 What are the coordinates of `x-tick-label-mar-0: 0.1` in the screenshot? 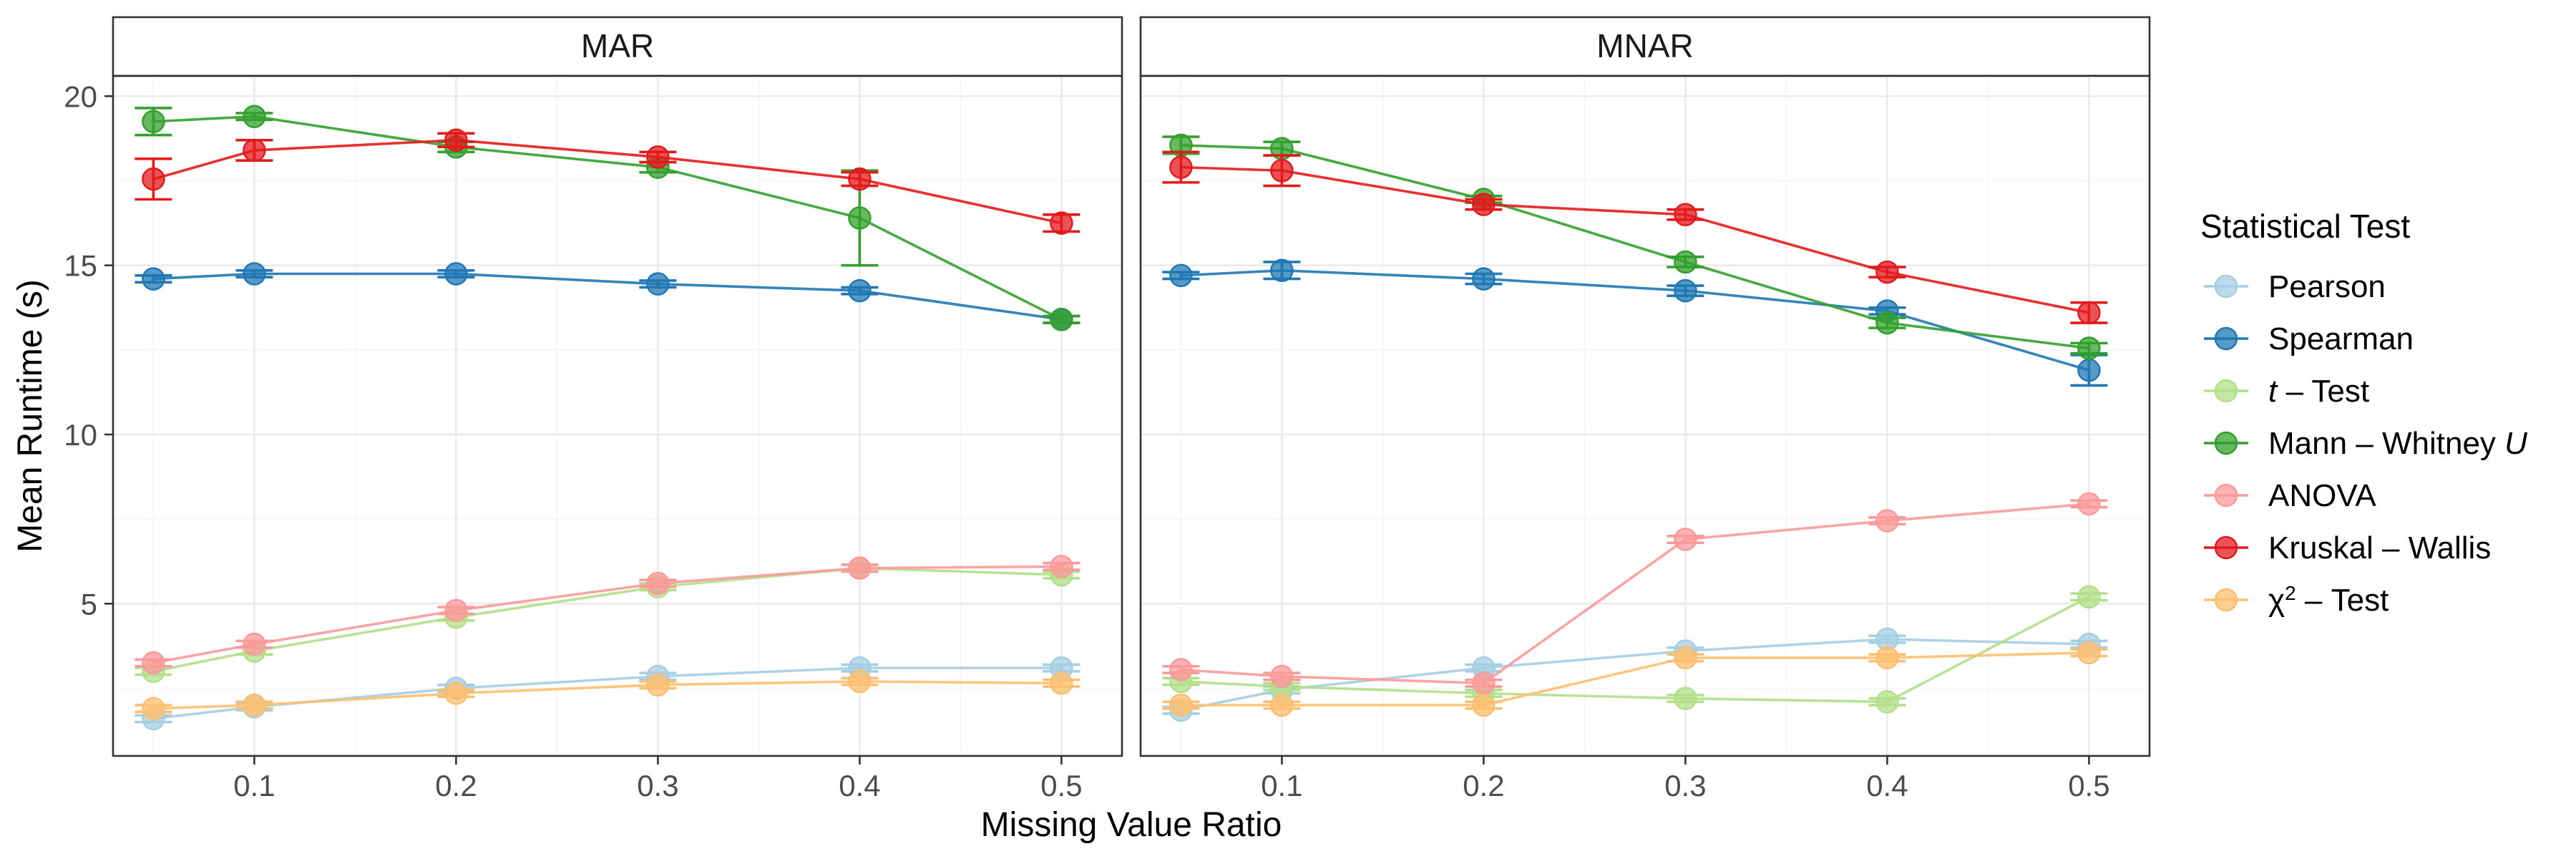 It's located at (254, 785).